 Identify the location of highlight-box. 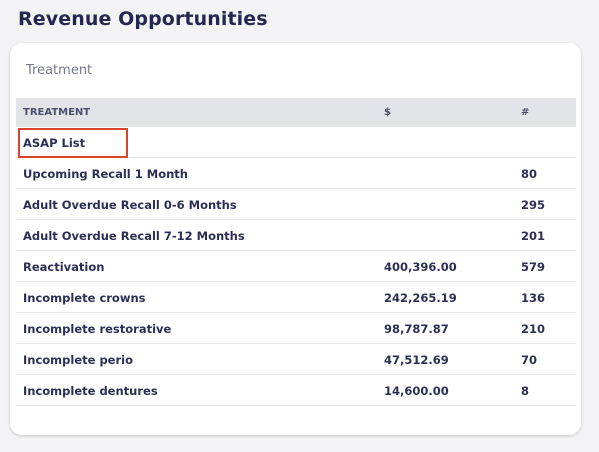
(73, 143).